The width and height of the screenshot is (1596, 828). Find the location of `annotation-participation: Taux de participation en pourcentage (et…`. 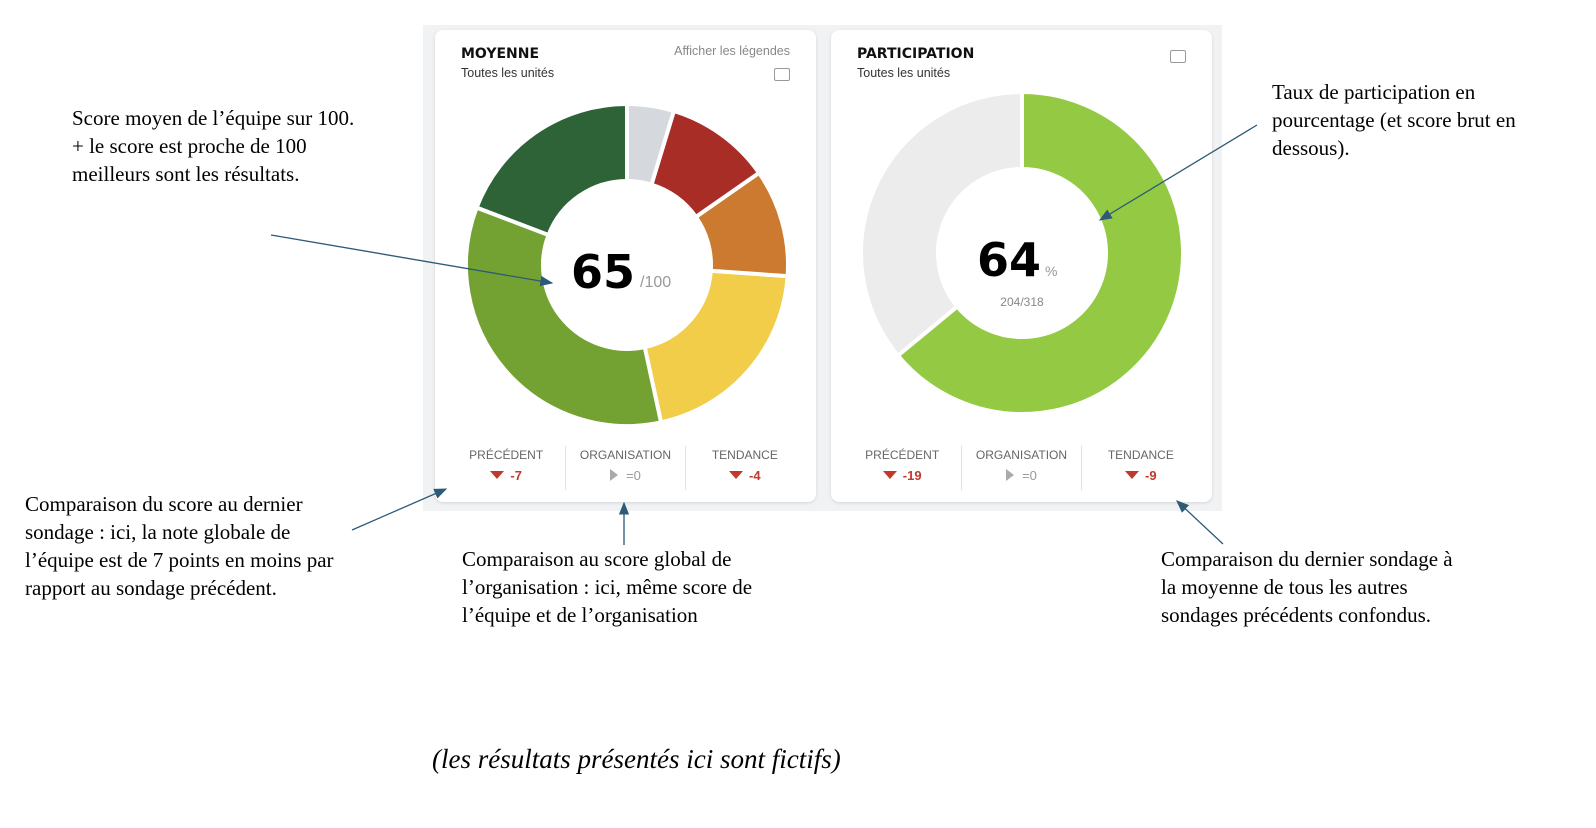

annotation-participation: Taux de participation en pourcentage (et… is located at coordinates (1394, 120).